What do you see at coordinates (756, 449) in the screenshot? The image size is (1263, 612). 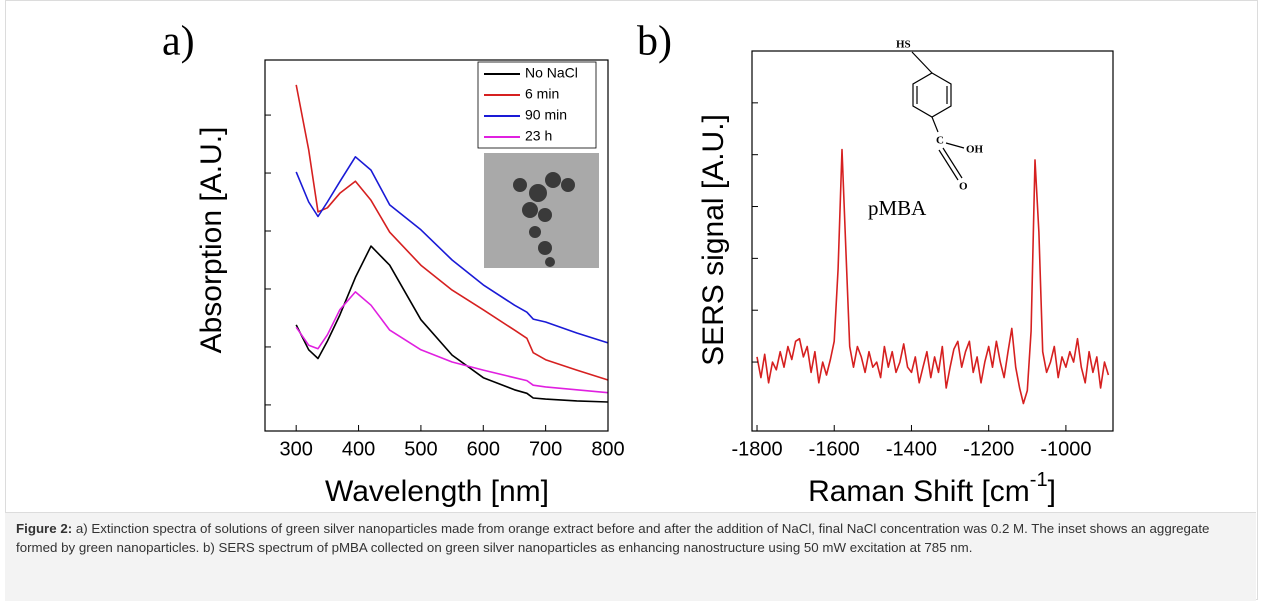 I see `x-tick-label: -1800` at bounding box center [756, 449].